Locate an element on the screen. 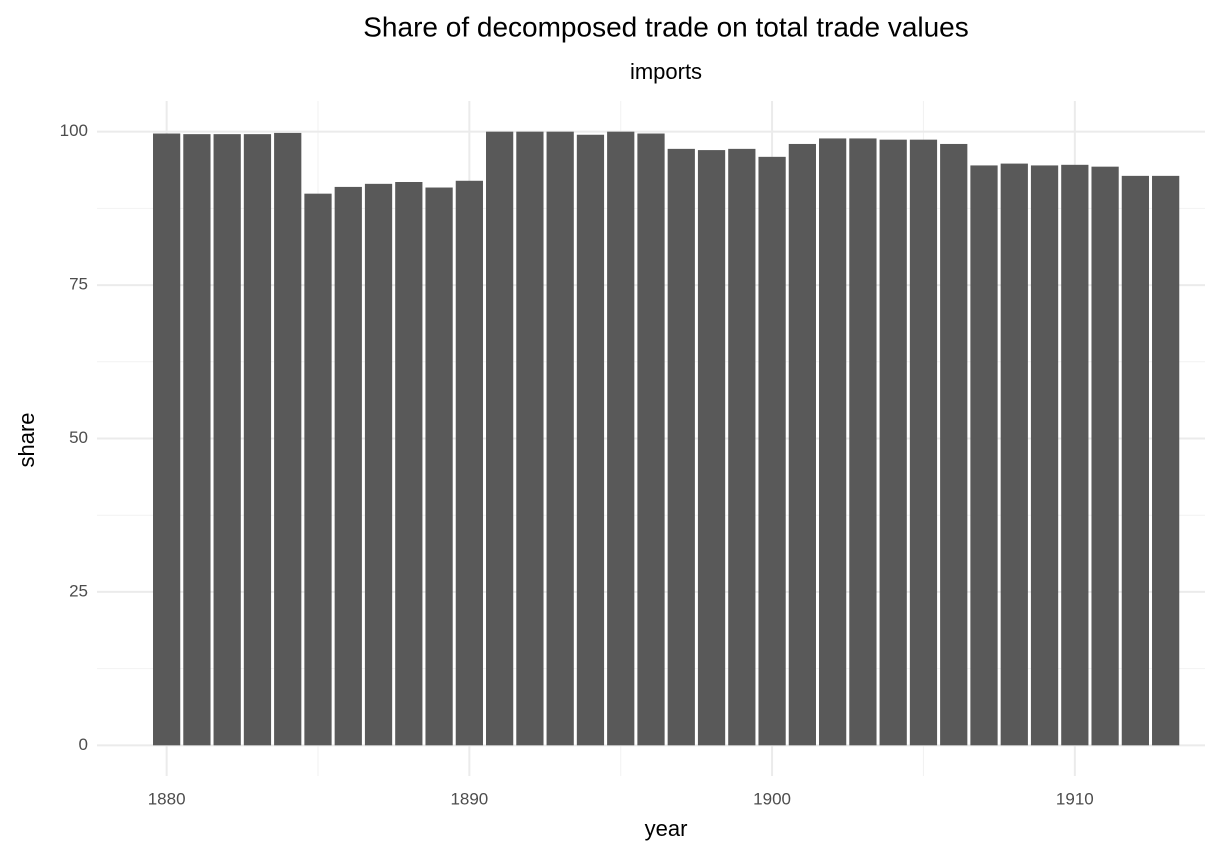 The height and width of the screenshot is (846, 1217). y-tick-label: 0 is located at coordinates (83, 744).